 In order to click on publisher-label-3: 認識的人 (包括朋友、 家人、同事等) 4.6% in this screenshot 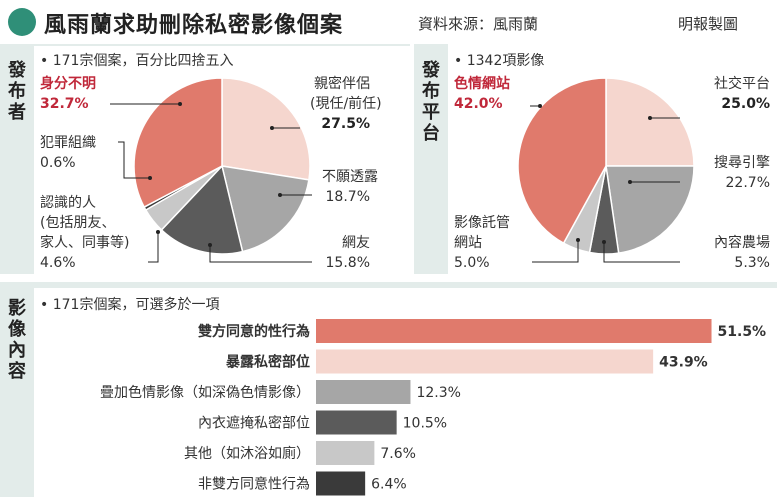, I will do `click(84, 233)`.